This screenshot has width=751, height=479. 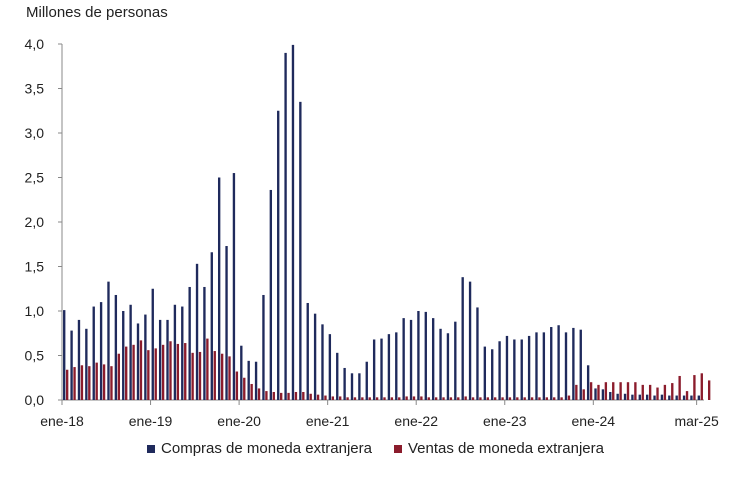 What do you see at coordinates (35, 133) in the screenshot?
I see `y-tick-label: 3,0` at bounding box center [35, 133].